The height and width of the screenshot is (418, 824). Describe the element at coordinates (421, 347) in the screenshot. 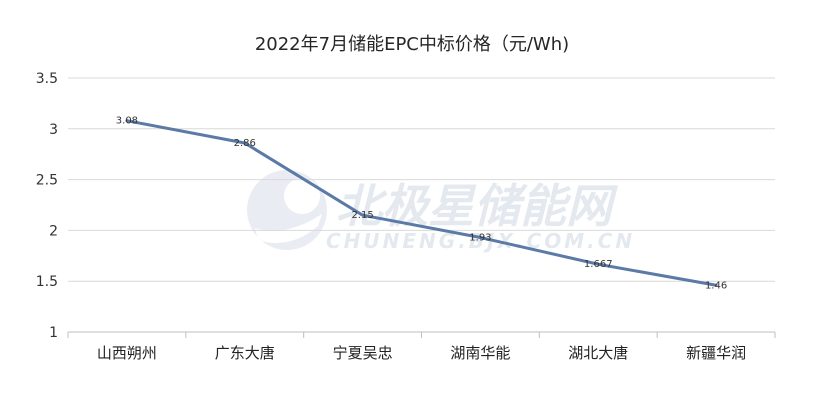

I see `x-axis: 山西朔州 广东大唐 宁夏吴忠 湖南华能 湖北大唐 新疆华润` at that location.